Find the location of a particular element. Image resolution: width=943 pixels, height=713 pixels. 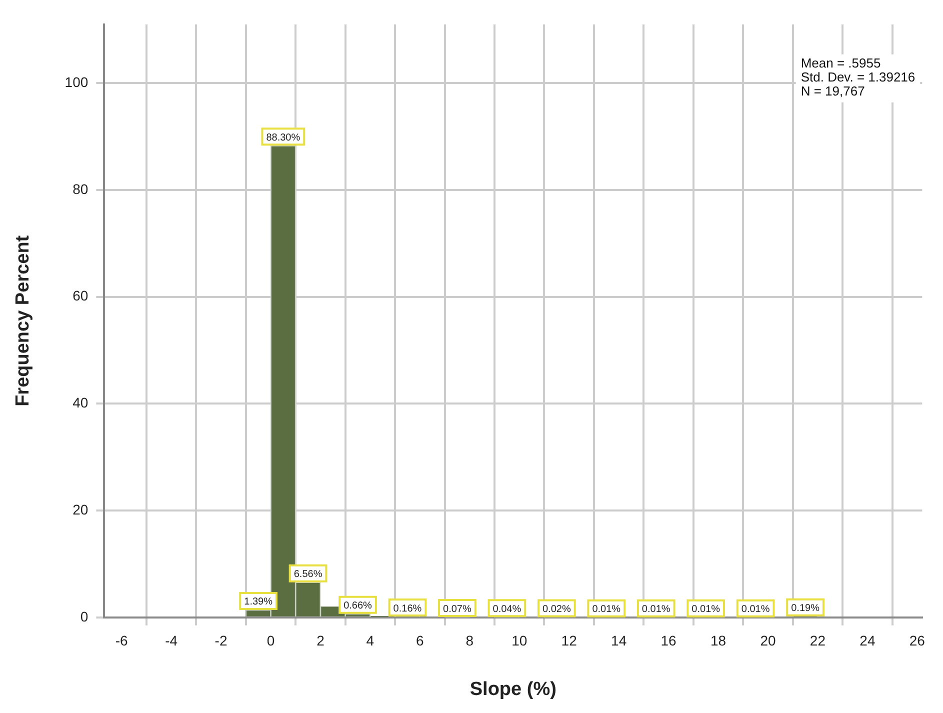

x-tick-label: 24 is located at coordinates (868, 640).